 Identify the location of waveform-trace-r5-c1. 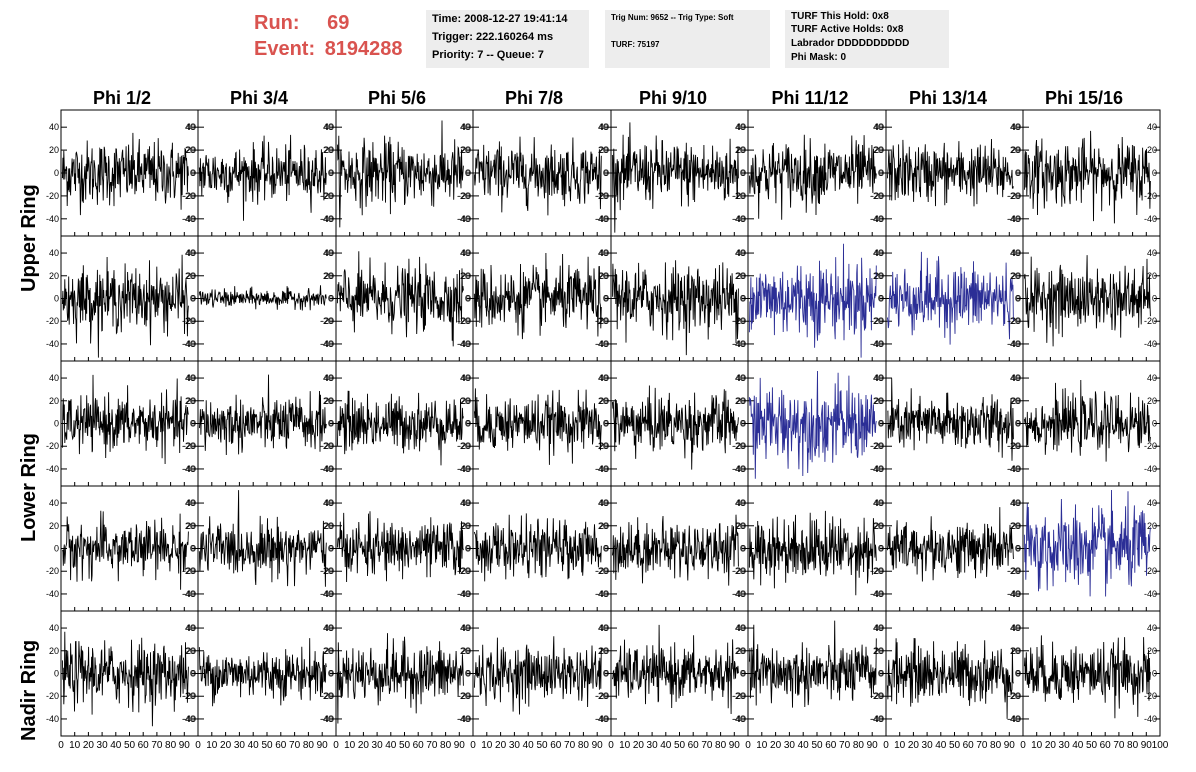
(125, 679).